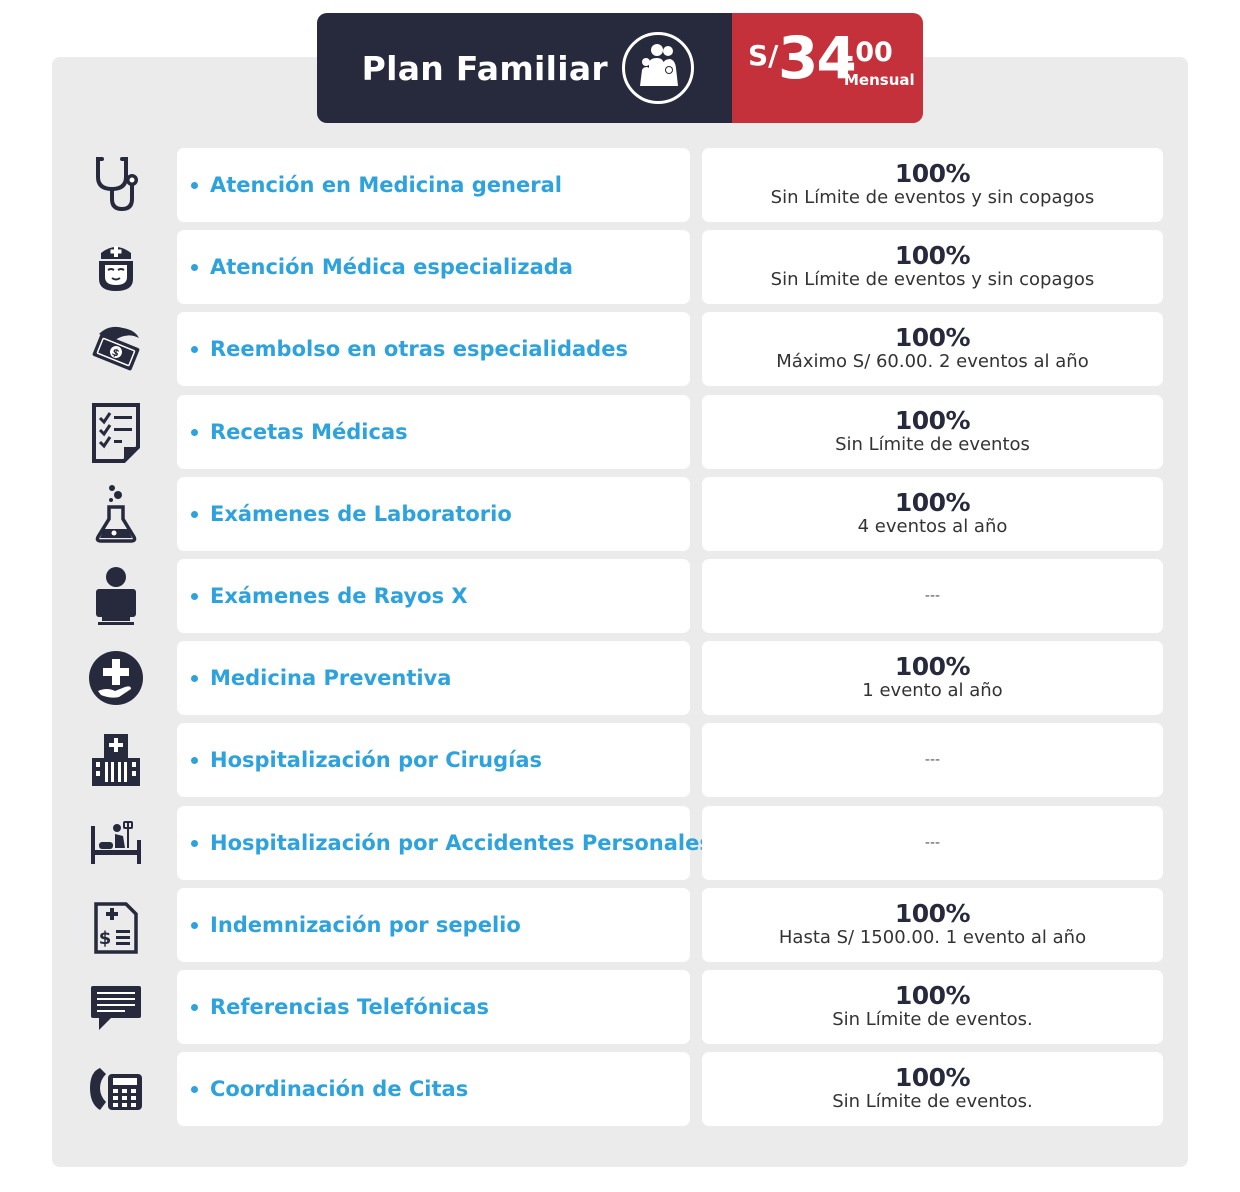 This screenshot has height=1192, width=1240. Describe the element at coordinates (869, 52) in the screenshot. I see `price-cents: .00` at that location.